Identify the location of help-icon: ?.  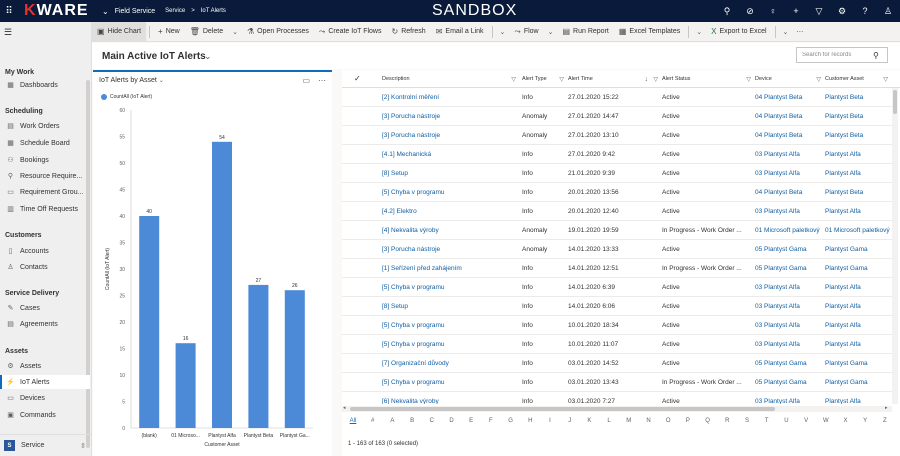
(865, 11).